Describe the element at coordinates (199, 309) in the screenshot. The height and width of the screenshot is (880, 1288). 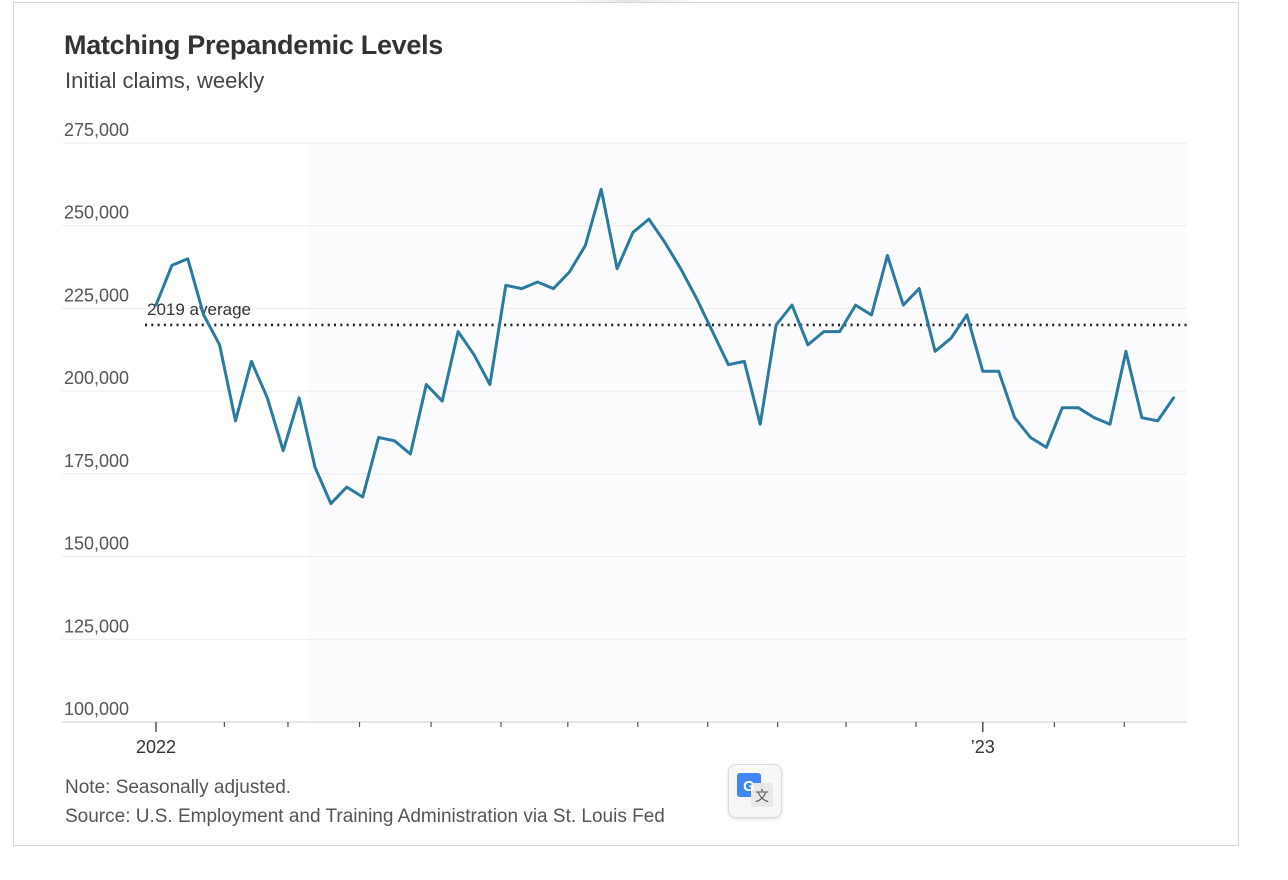
I see `reference-line-label: 2019 average` at that location.